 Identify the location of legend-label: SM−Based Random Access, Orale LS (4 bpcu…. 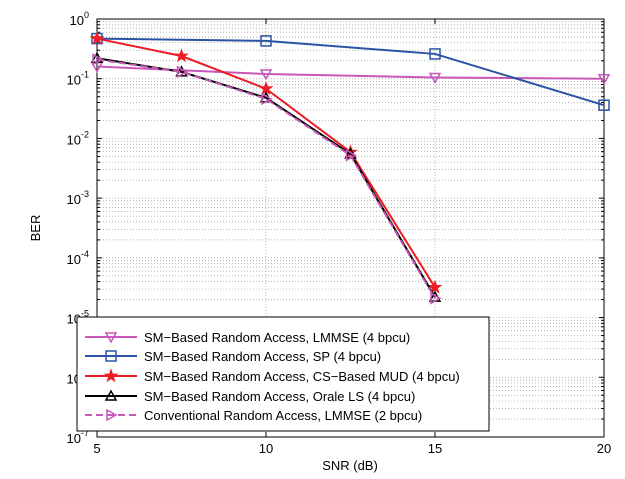
(279, 396).